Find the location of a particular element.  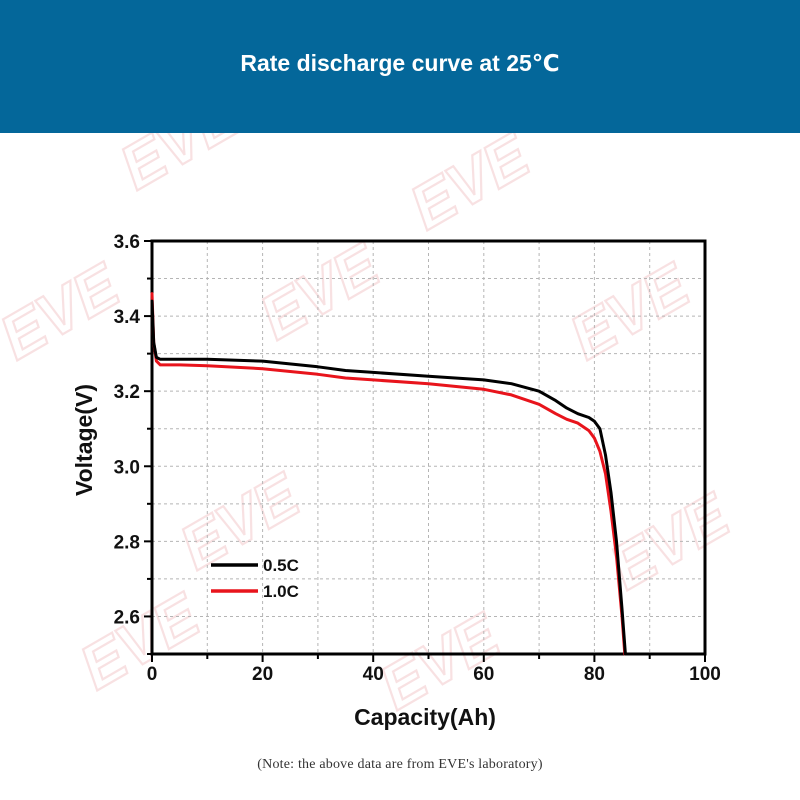

y-tick-label: 3.2 is located at coordinates (127, 392).